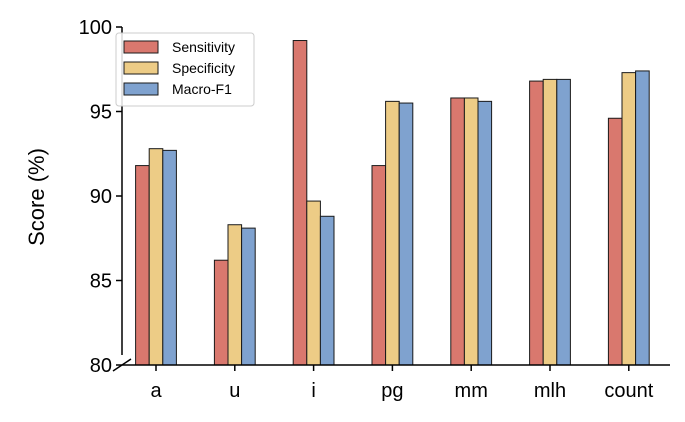  Describe the element at coordinates (471, 231) in the screenshot. I see `bar-specificity-mm` at that location.